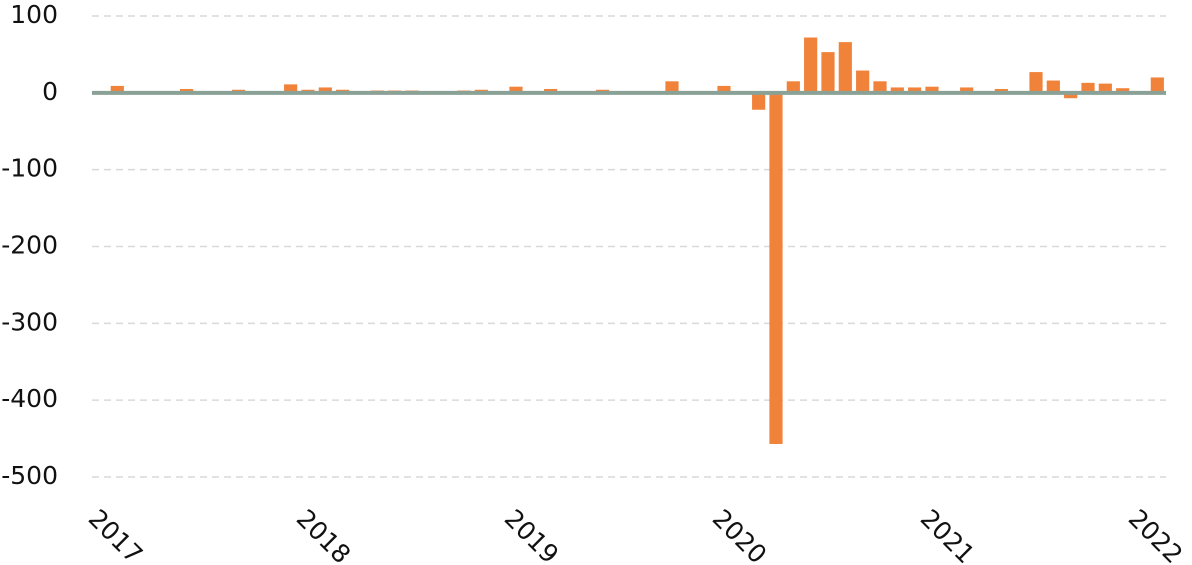  What do you see at coordinates (29, 475) in the screenshot?
I see `y-tick-label: -500` at bounding box center [29, 475].